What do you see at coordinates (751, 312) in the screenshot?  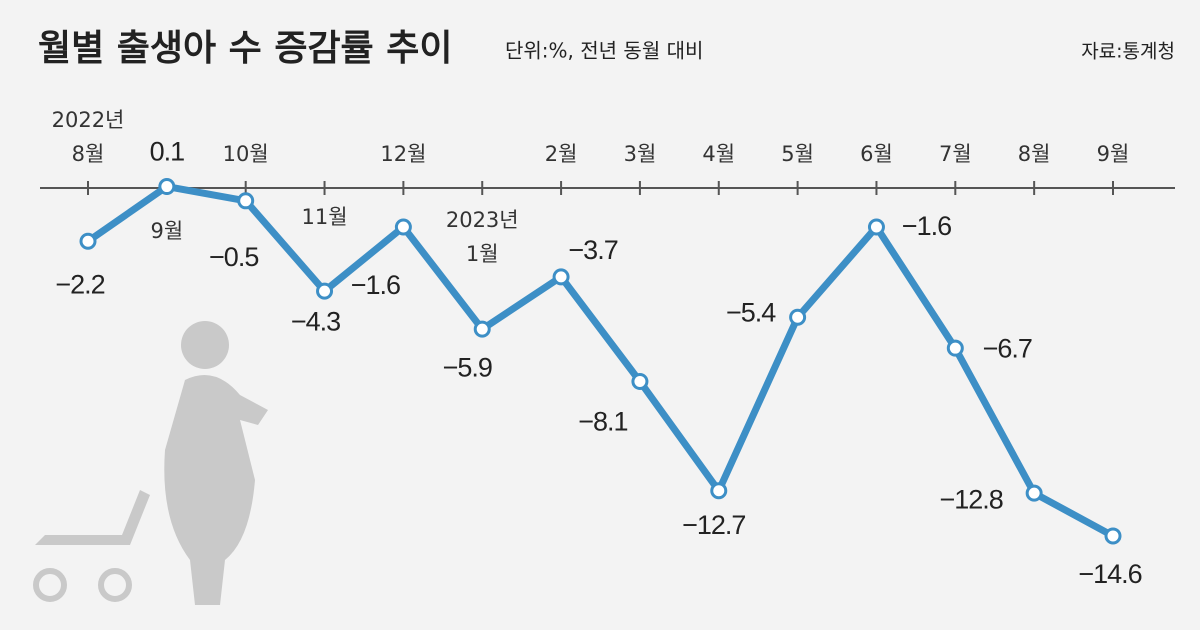 I see `value-label: −5.4` at bounding box center [751, 312].